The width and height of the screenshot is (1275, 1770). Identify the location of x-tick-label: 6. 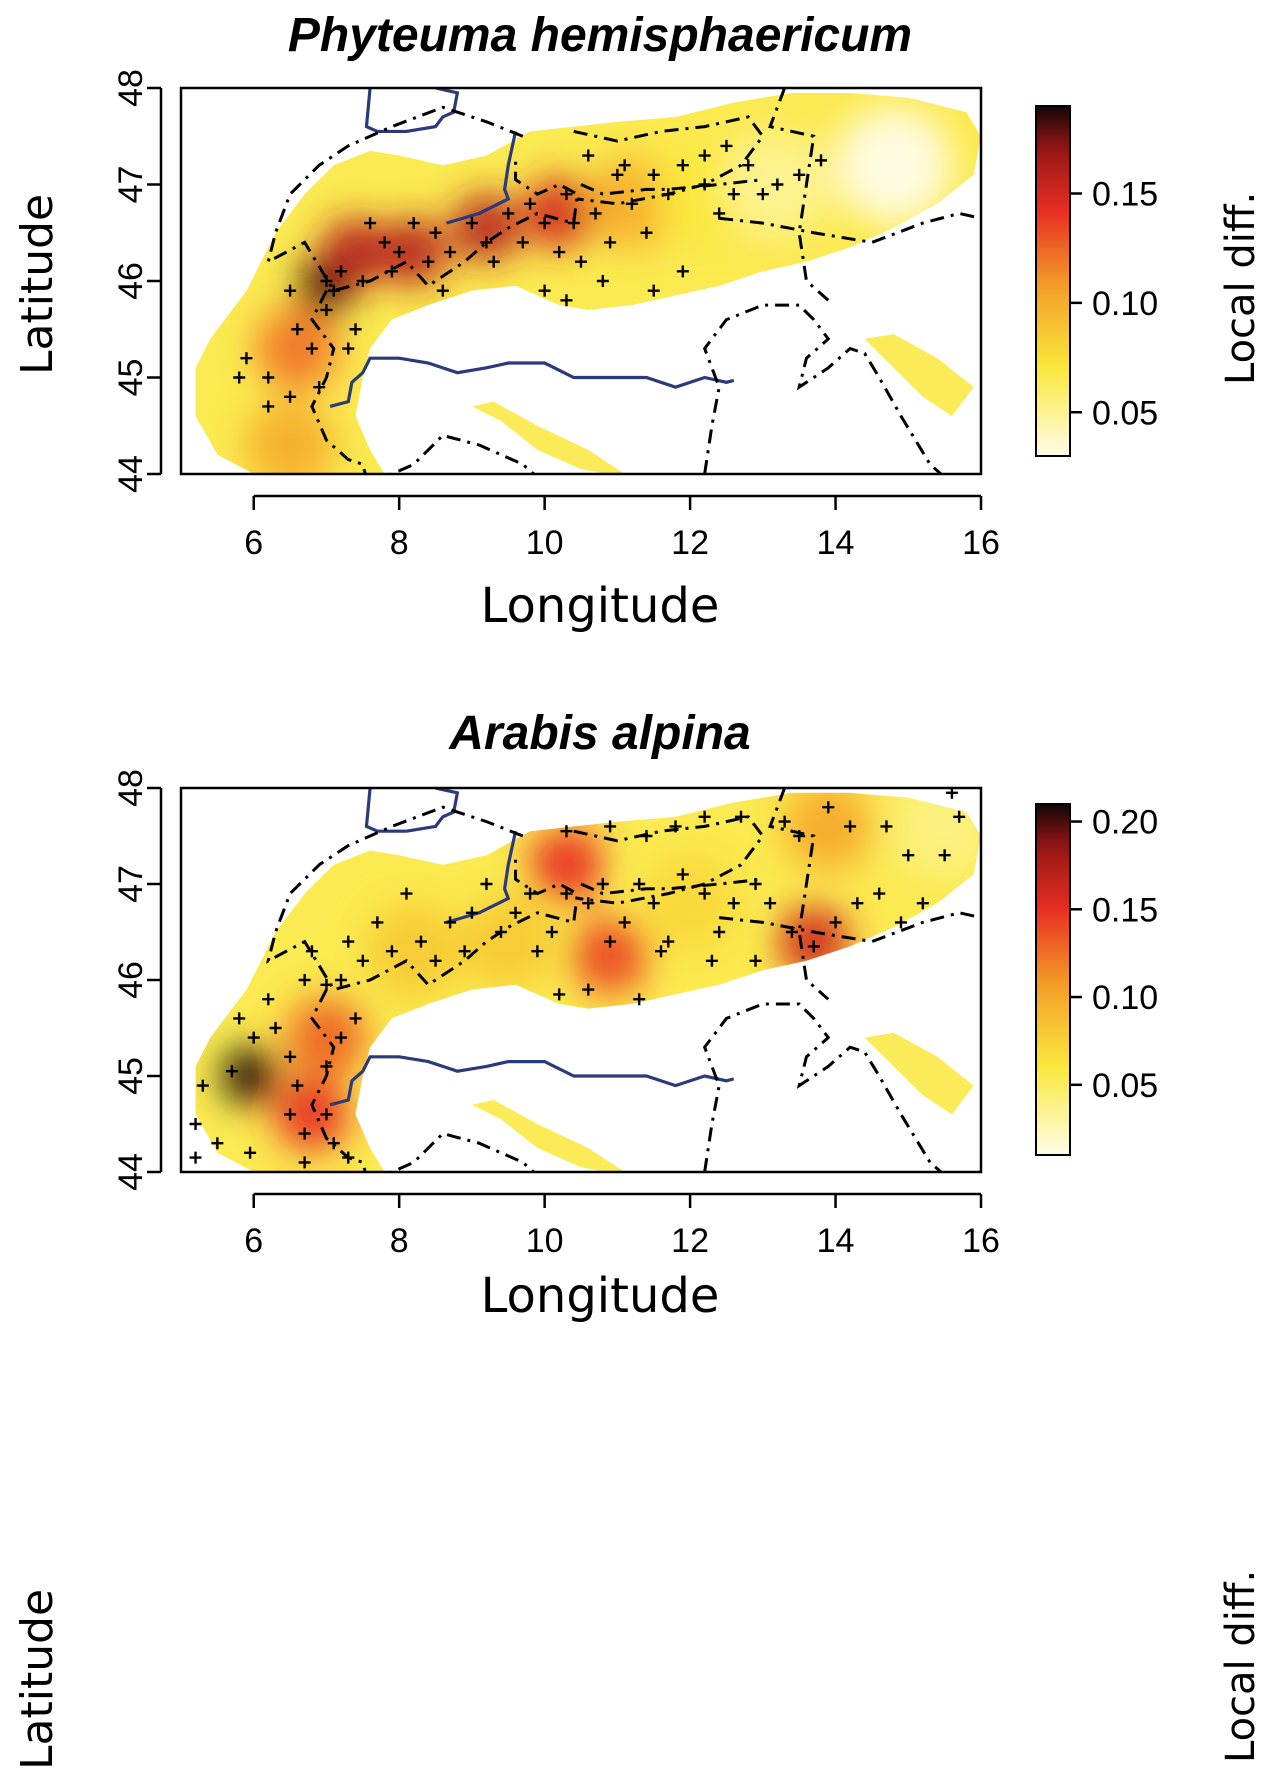
(253, 543).